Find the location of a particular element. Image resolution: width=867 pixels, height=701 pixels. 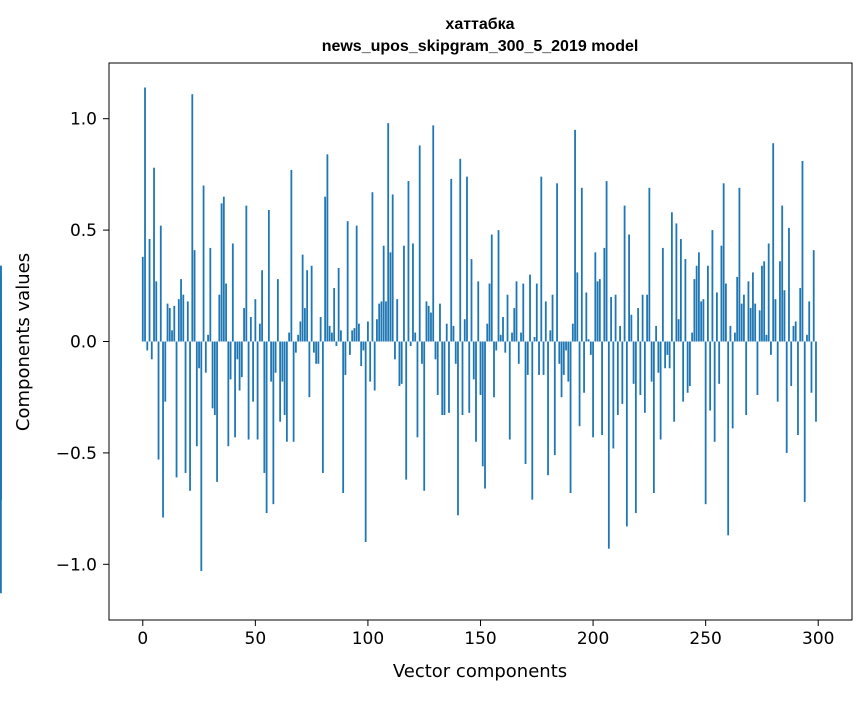

y-tick-label: 0.0 is located at coordinates (83, 343).